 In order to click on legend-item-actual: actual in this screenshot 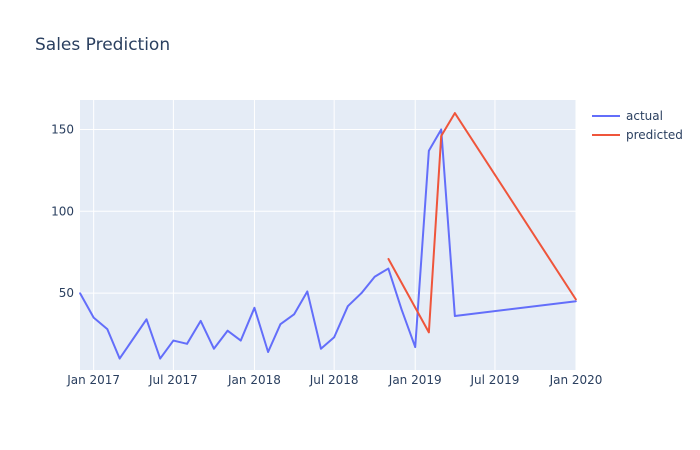, I will do `click(627, 116)`.